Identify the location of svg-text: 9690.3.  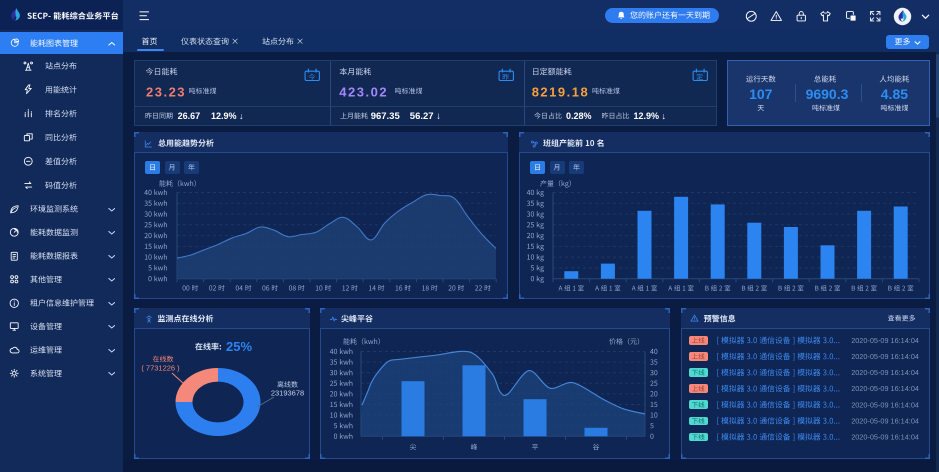
(827, 94).